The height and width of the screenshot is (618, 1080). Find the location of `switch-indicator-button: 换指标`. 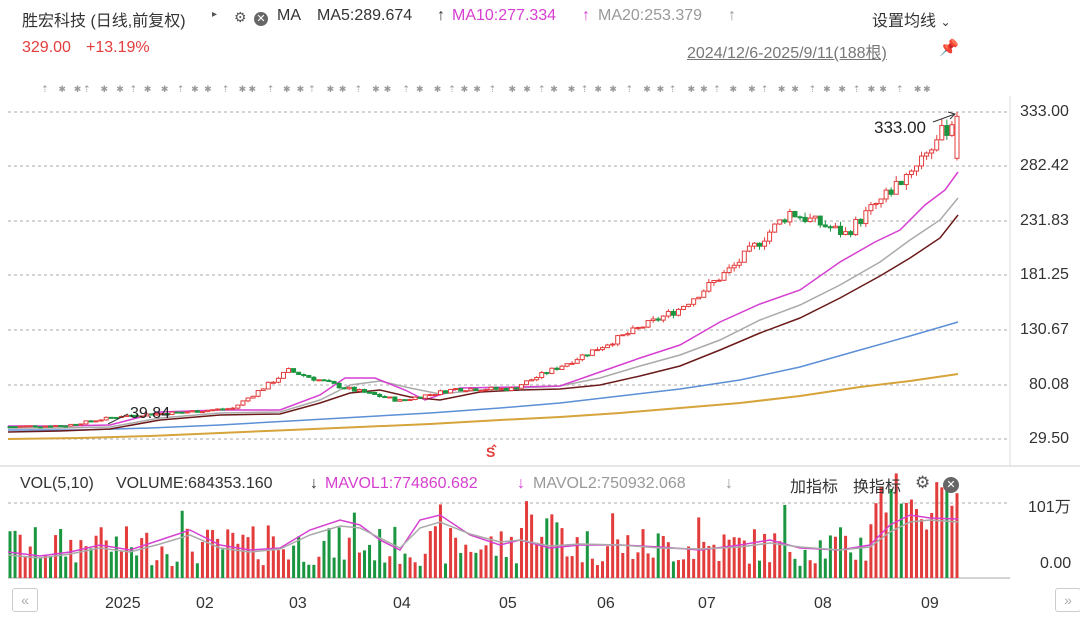

switch-indicator-button: 换指标 is located at coordinates (877, 487).